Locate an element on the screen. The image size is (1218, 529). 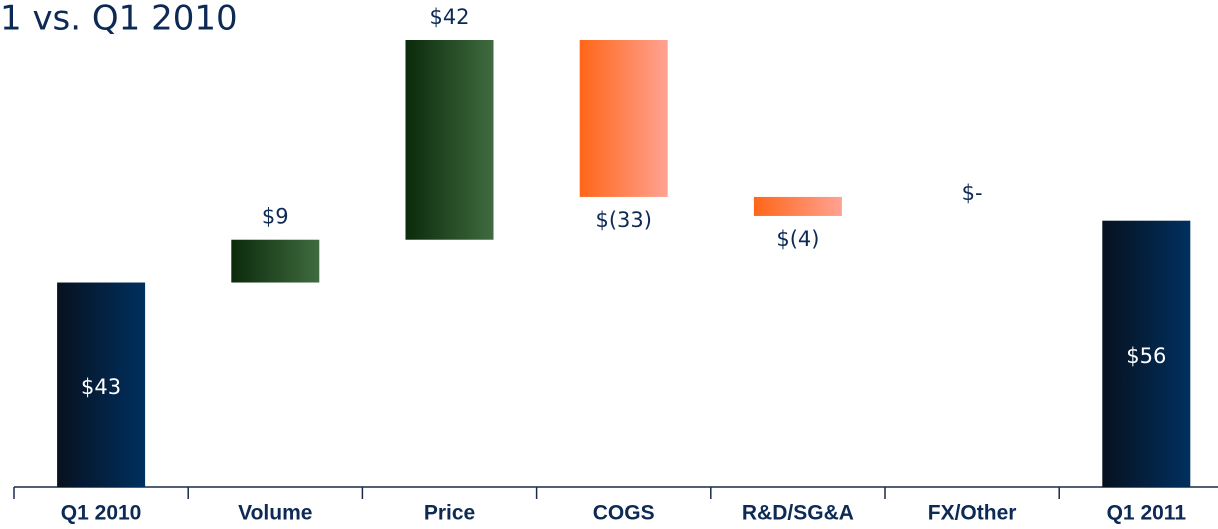
x-tick-label: Volume is located at coordinates (275, 513).